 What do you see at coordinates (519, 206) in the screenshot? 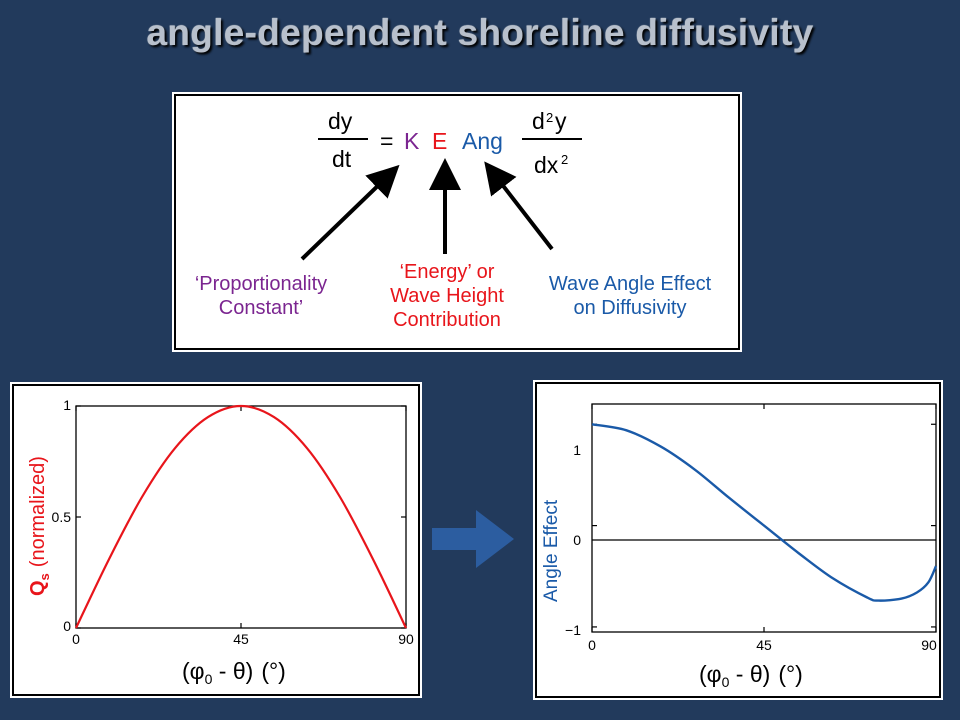
I see `arrow-to-ang` at bounding box center [519, 206].